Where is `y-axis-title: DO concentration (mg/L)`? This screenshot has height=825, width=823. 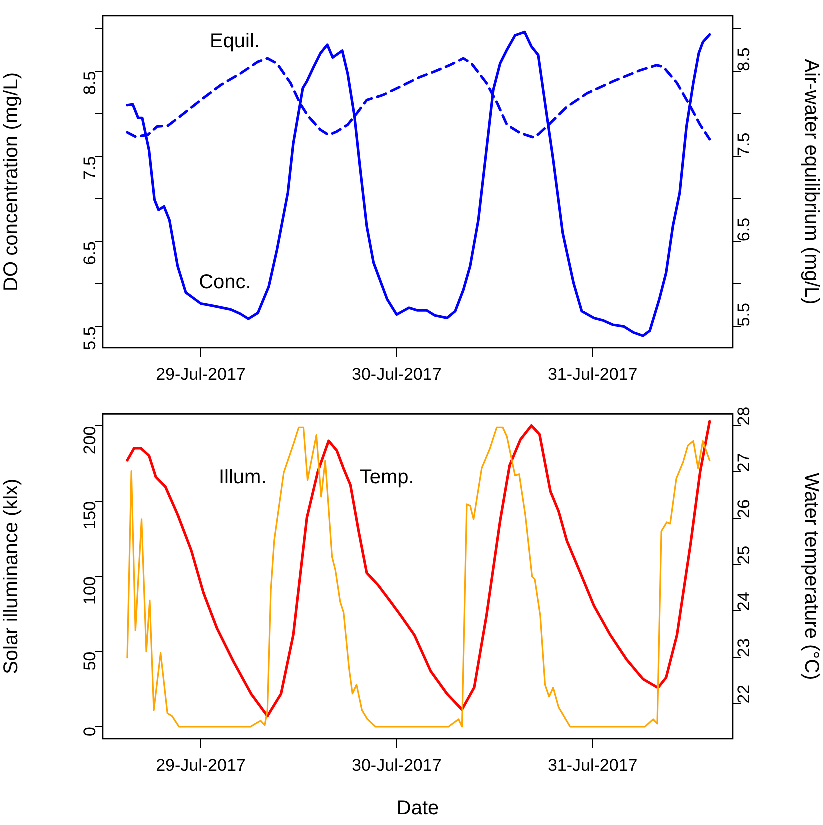 y-axis-title: DO concentration (mg/L) is located at coordinates (11, 182).